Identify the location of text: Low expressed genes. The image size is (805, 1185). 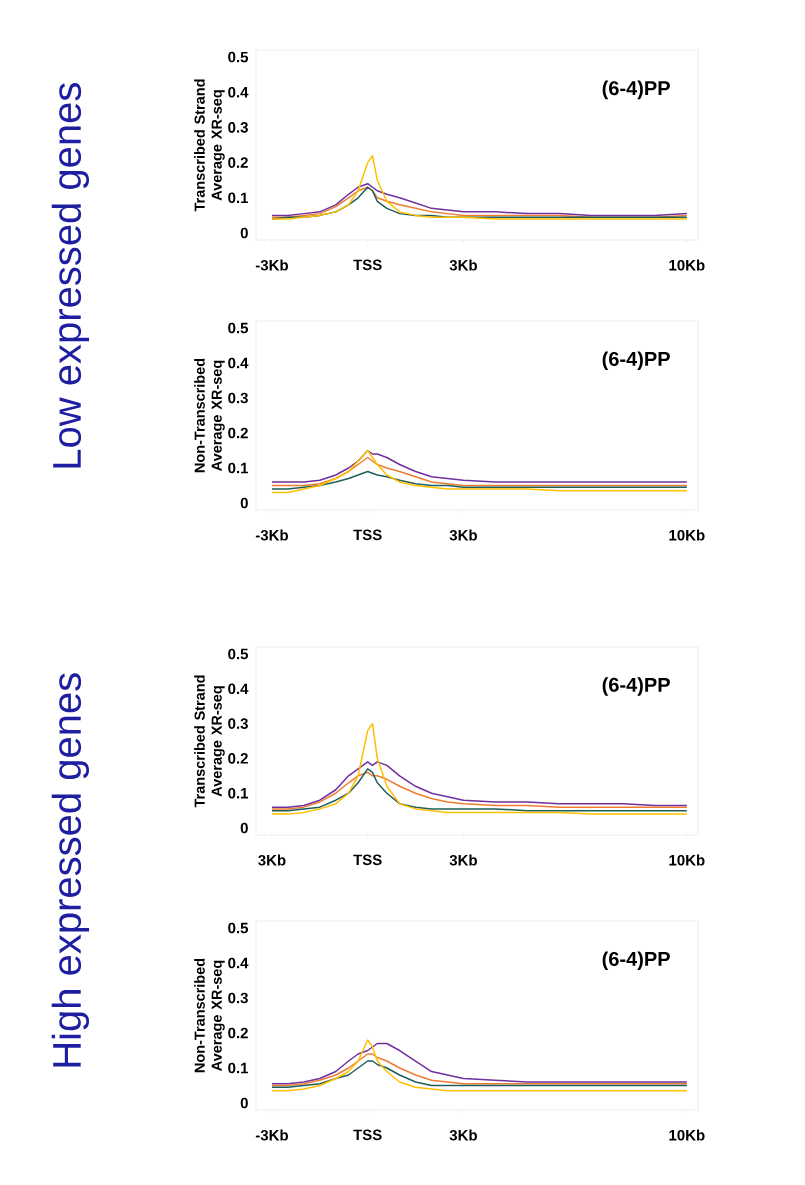
(70, 275).